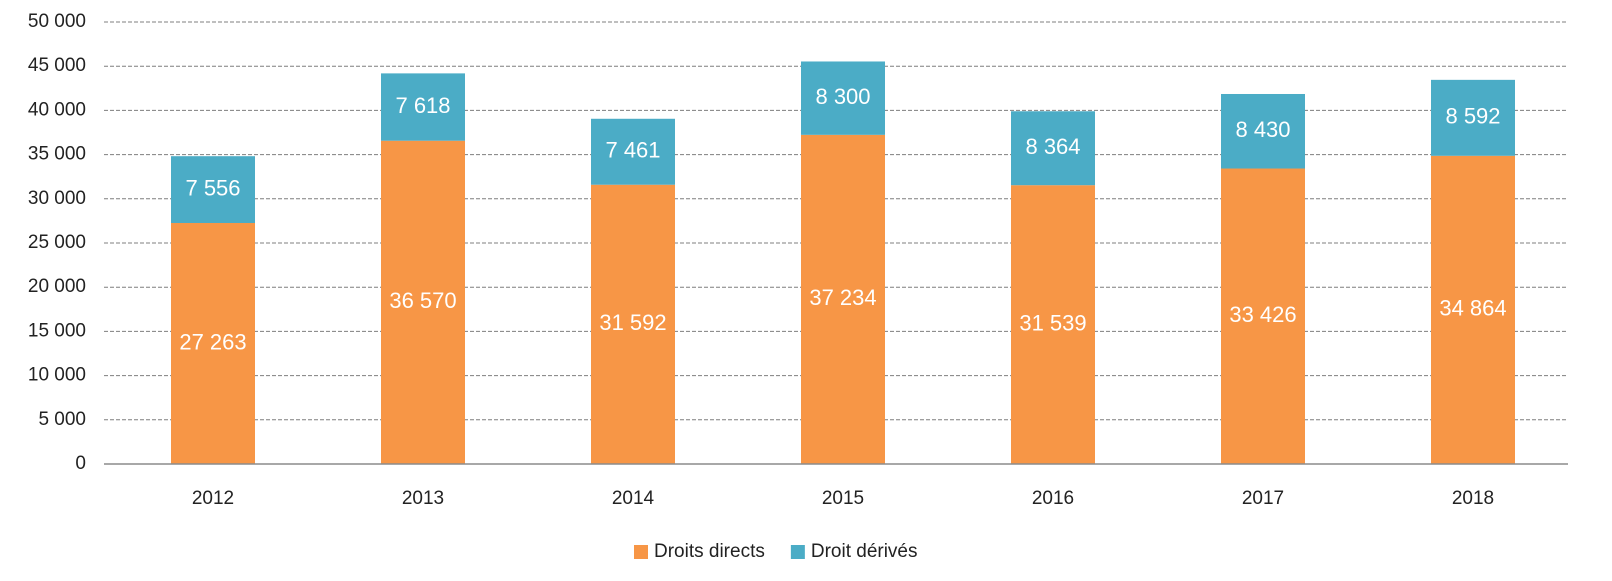 The width and height of the screenshot is (1612, 581). I want to click on data-label: 8 300, so click(842, 96).